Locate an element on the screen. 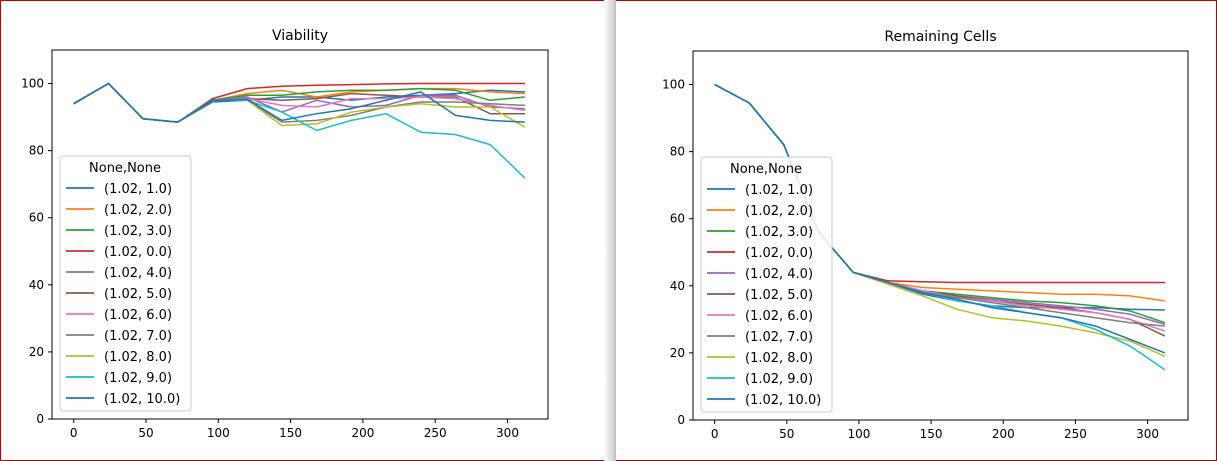  viability-chart-title: Viability is located at coordinates (300, 36).